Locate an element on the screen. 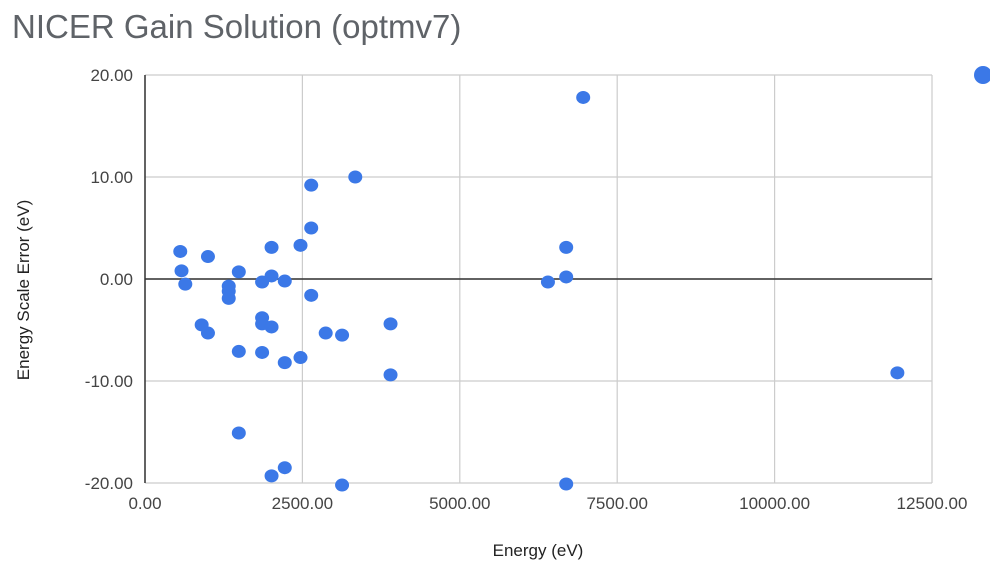 This screenshot has height=565, width=990. x-axis-title: Energy (eV) is located at coordinates (538, 550).